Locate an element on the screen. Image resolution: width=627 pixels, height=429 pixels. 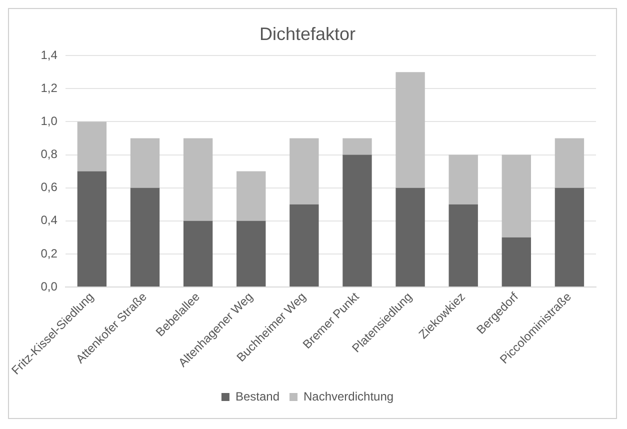
legend-label: Nachverdichtung is located at coordinates (348, 396).